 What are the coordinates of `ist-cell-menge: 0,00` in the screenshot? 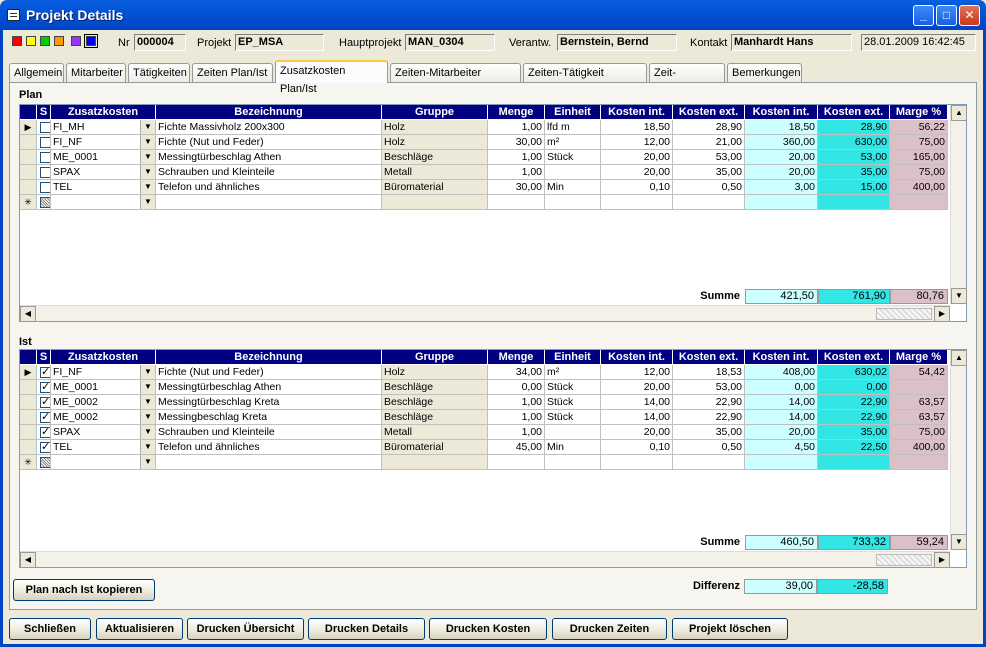 It's located at (516, 387).